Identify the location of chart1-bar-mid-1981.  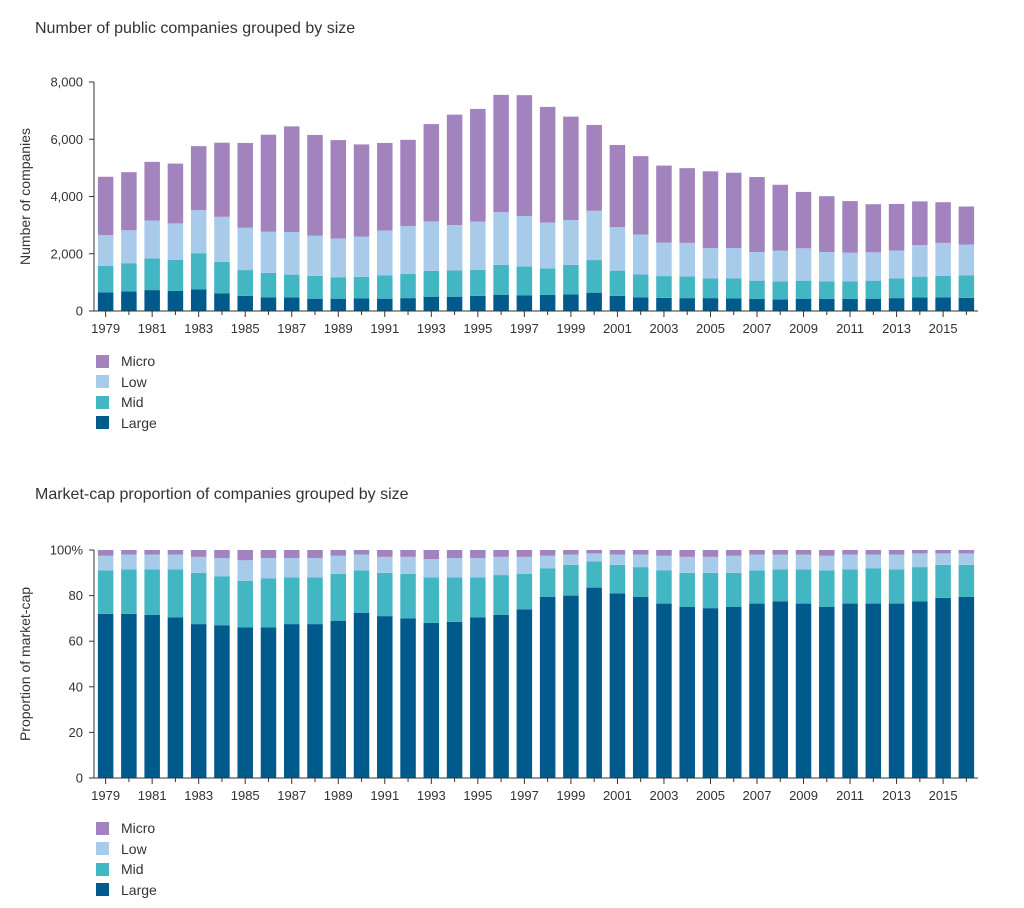
(152, 274).